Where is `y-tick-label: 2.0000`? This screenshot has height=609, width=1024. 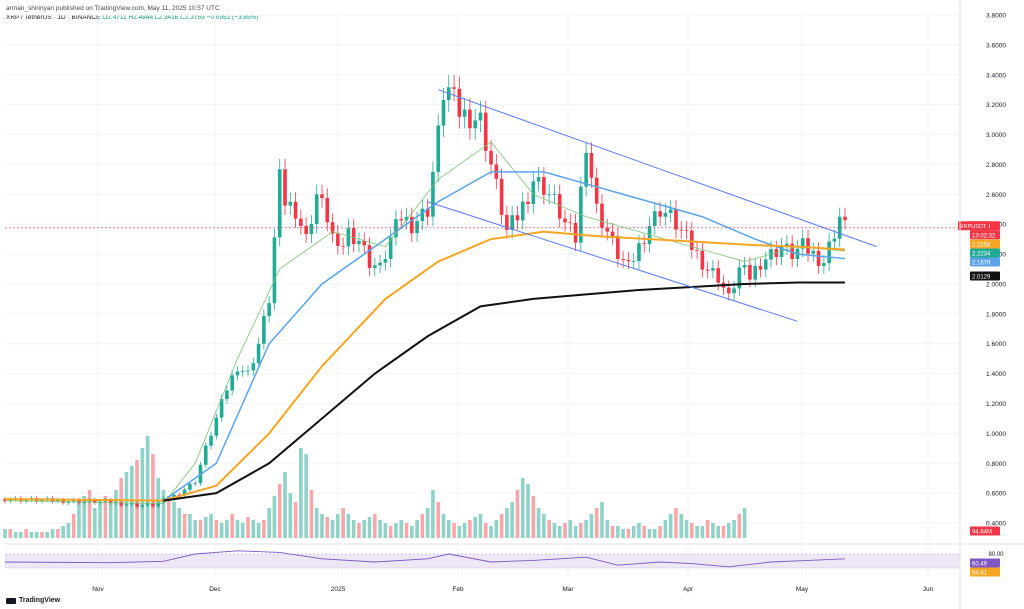 y-tick-label: 2.0000 is located at coordinates (996, 284).